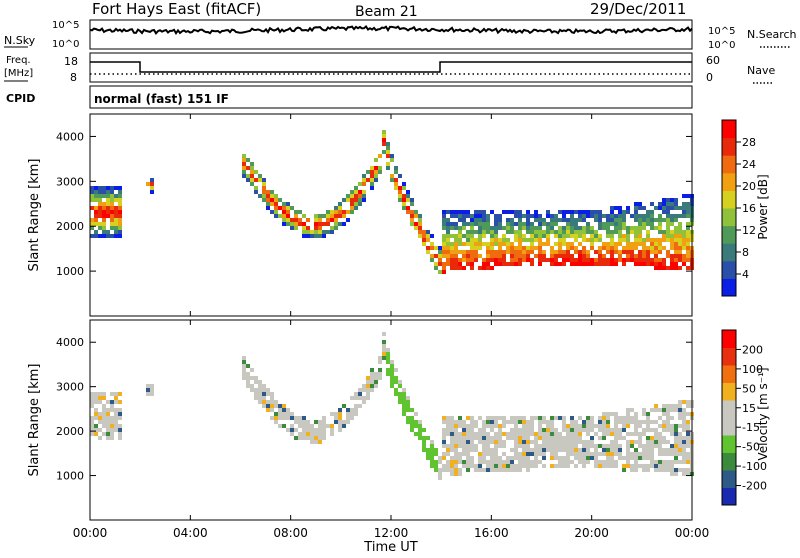 This screenshot has width=800, height=558. Describe the element at coordinates (491, 533) in the screenshot. I see `x-tick-label: 16:00` at that location.